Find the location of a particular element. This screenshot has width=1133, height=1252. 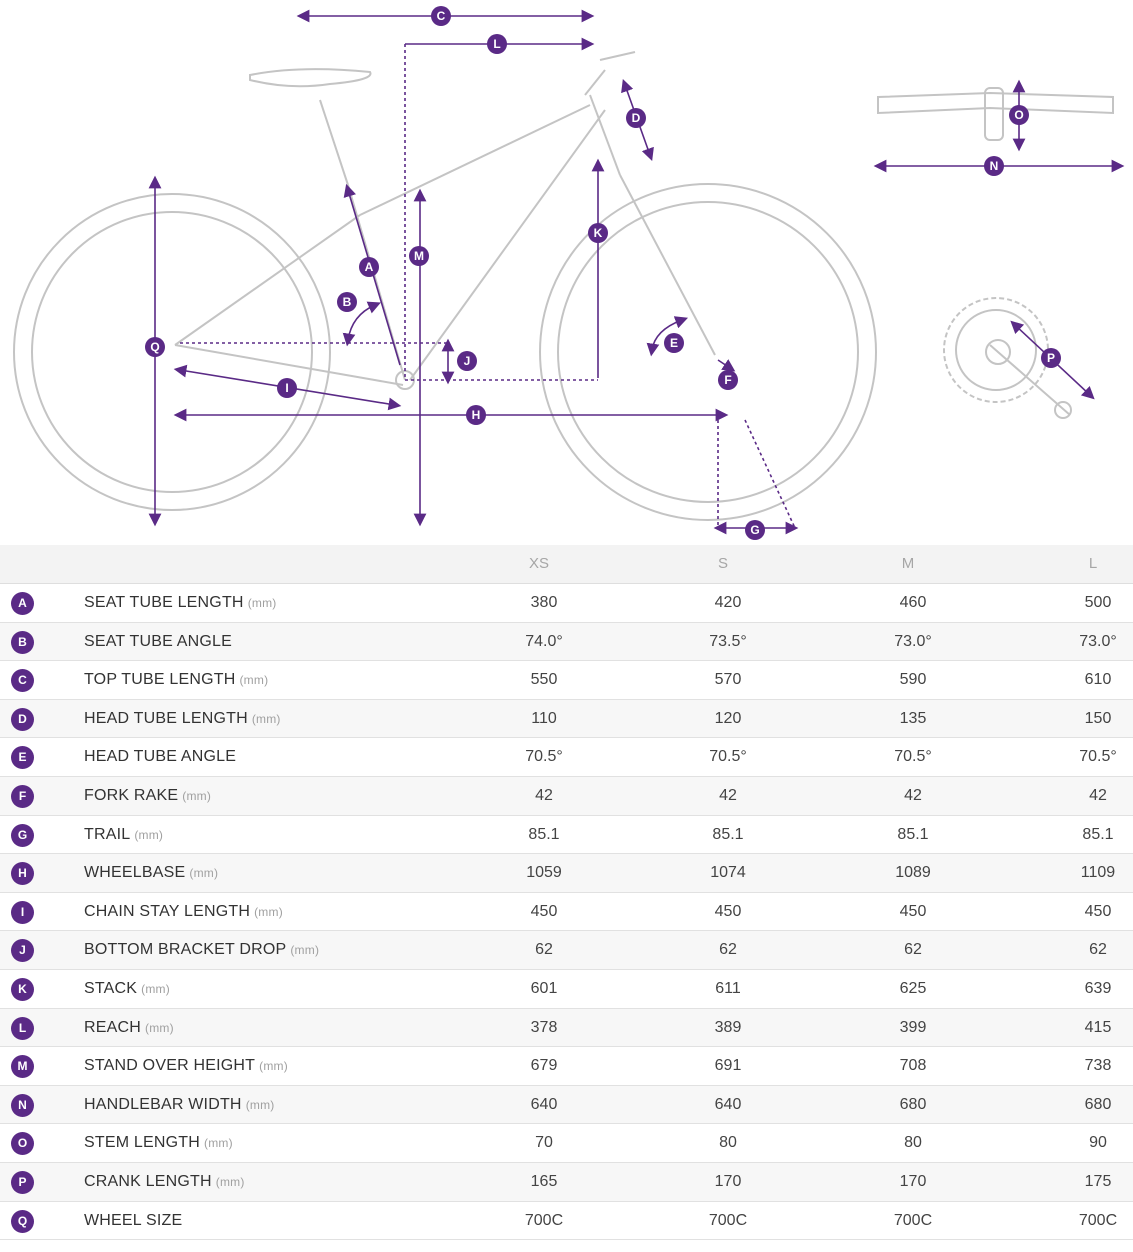

row-value-xs: 700C is located at coordinates (544, 1220).